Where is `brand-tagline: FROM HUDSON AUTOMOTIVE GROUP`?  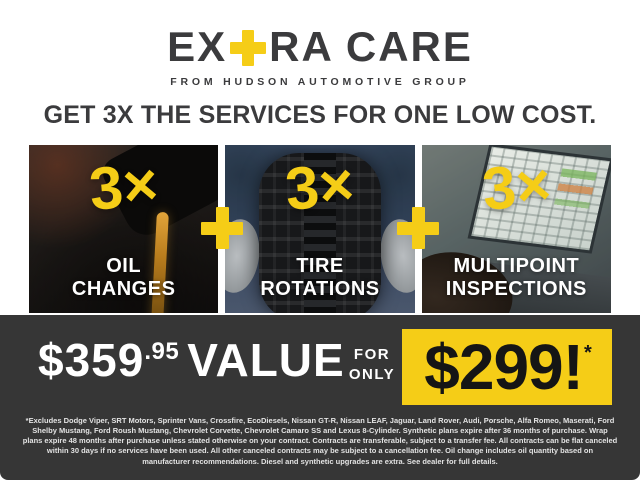
brand-tagline: FROM HUDSON AUTOMOTIVE GROUP is located at coordinates (320, 82).